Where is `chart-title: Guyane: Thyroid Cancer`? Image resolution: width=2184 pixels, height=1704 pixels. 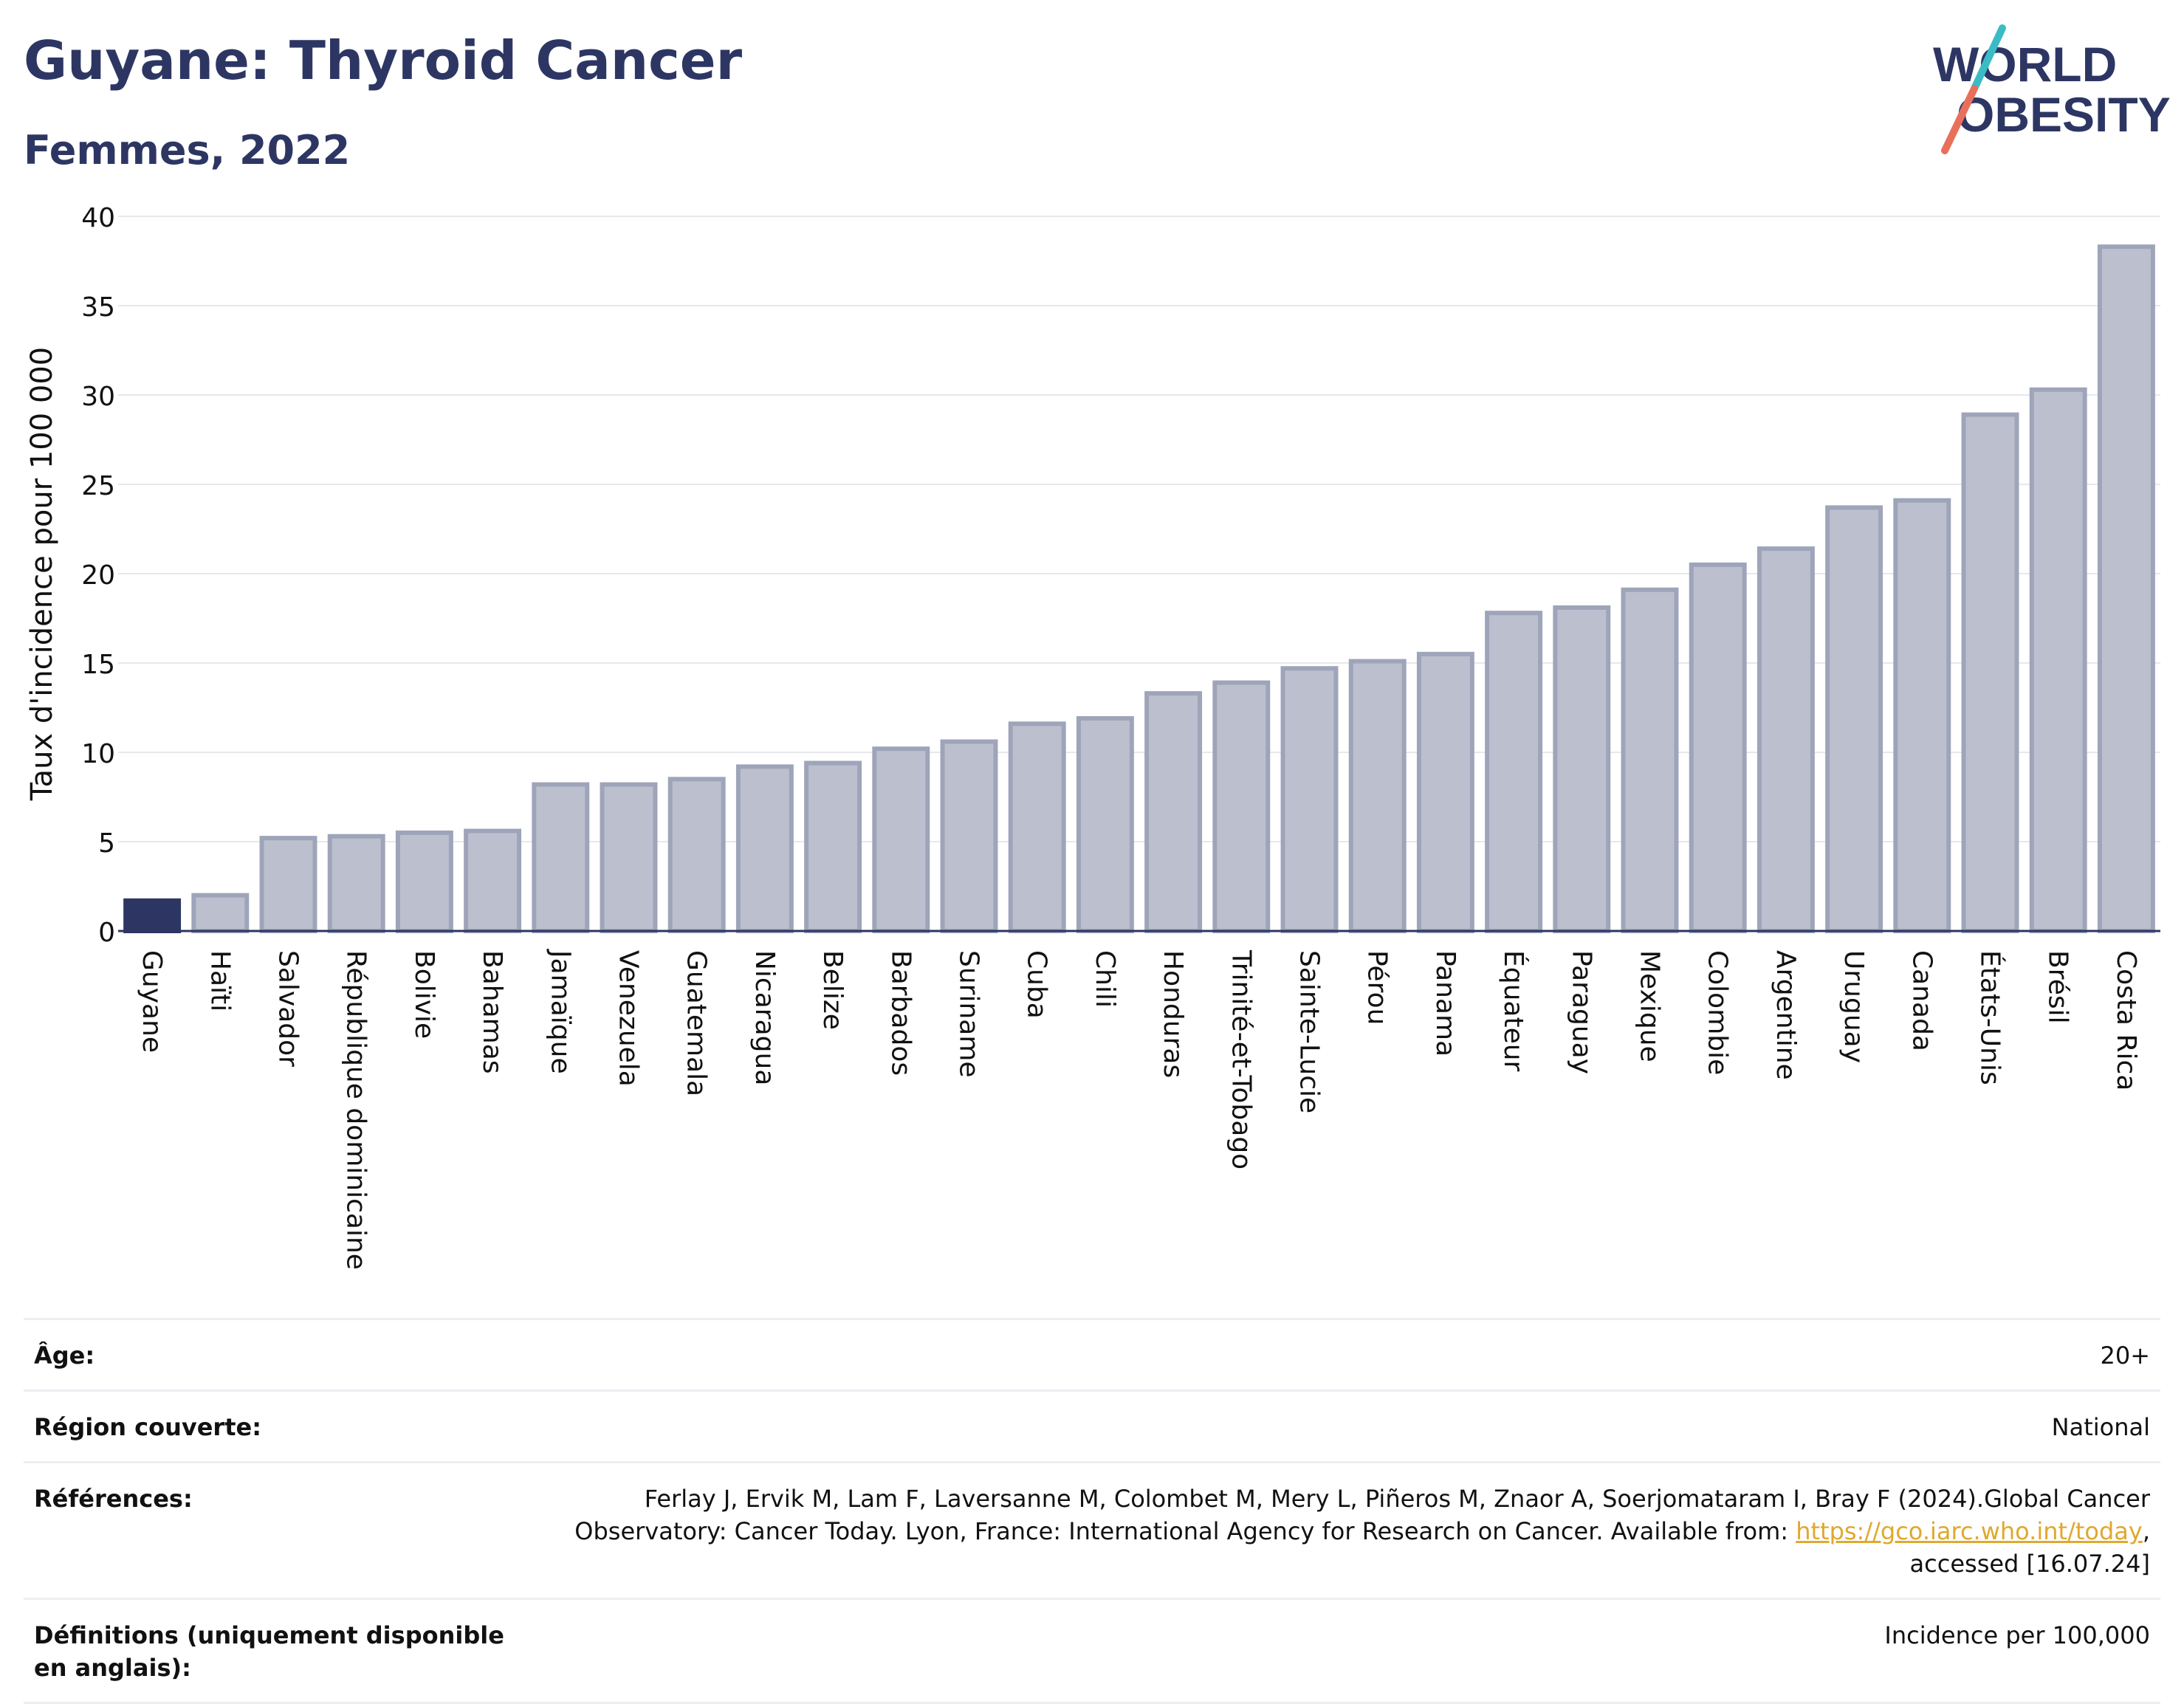
chart-title: Guyane: Thyroid Cancer is located at coordinates (384, 61).